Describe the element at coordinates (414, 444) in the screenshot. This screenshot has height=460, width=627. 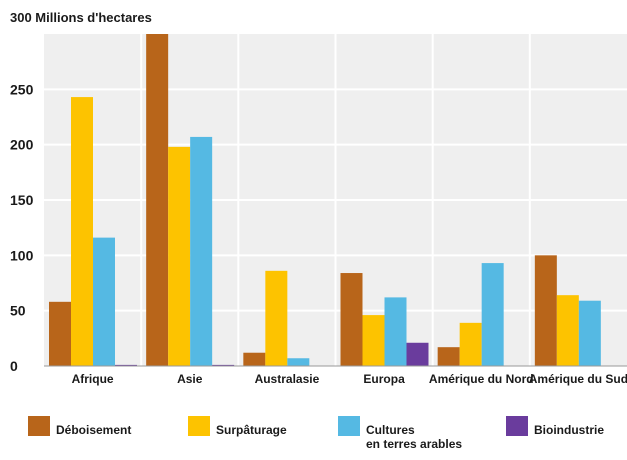
I see `legend-label: en terres arables` at that location.